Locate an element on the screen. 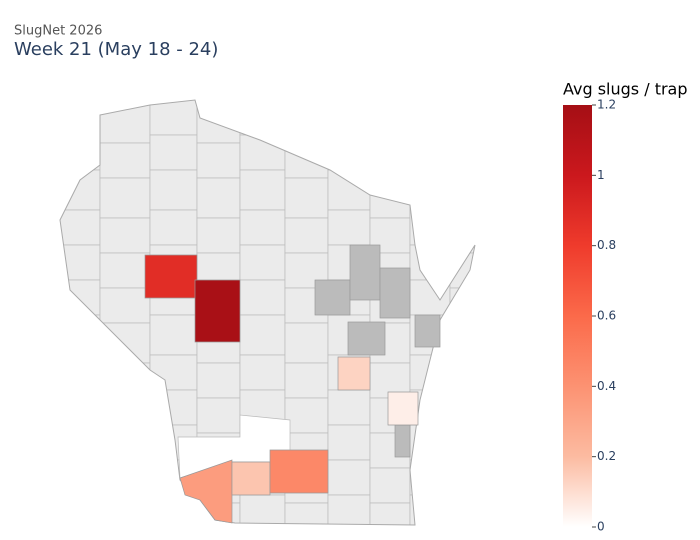 The width and height of the screenshot is (700, 540). colorbar-tick-label: 0.2 is located at coordinates (606, 456).